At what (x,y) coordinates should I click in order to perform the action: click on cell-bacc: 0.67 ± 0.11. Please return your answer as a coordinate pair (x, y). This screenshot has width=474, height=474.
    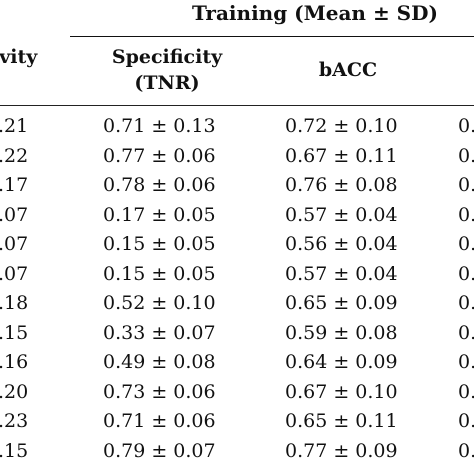
    Looking at the image, I should click on (341, 155).